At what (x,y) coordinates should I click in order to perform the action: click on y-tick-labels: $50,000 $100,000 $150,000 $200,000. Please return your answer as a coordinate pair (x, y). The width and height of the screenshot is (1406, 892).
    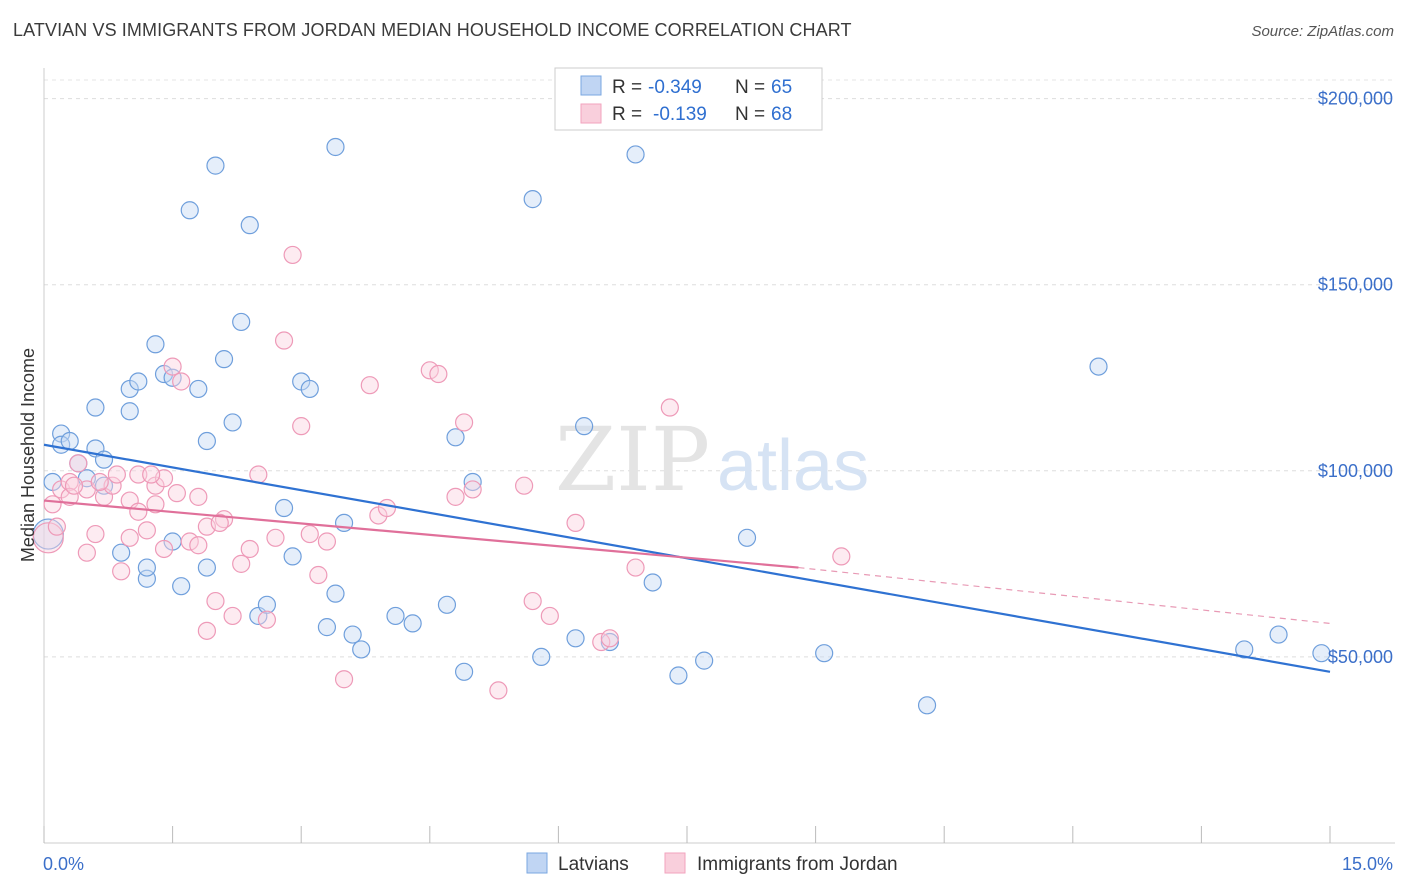
    Looking at the image, I should click on (1355, 378).